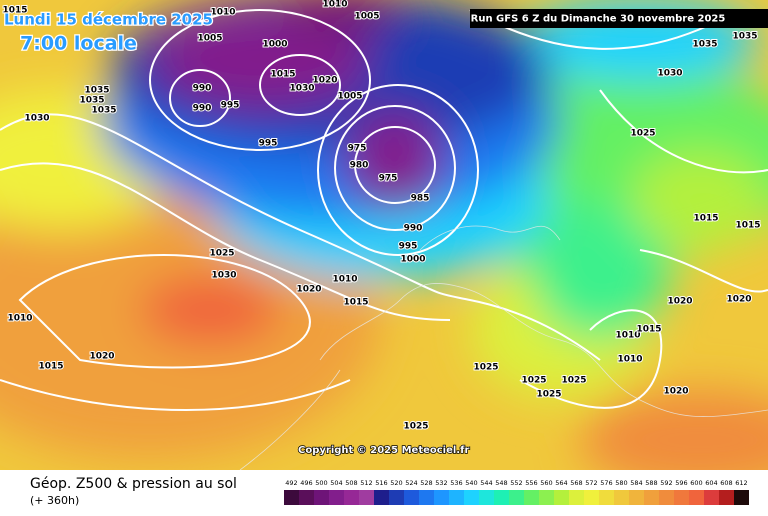 The height and width of the screenshot is (516, 768). What do you see at coordinates (741, 483) in the screenshot?
I see `legend-label: 612` at bounding box center [741, 483].